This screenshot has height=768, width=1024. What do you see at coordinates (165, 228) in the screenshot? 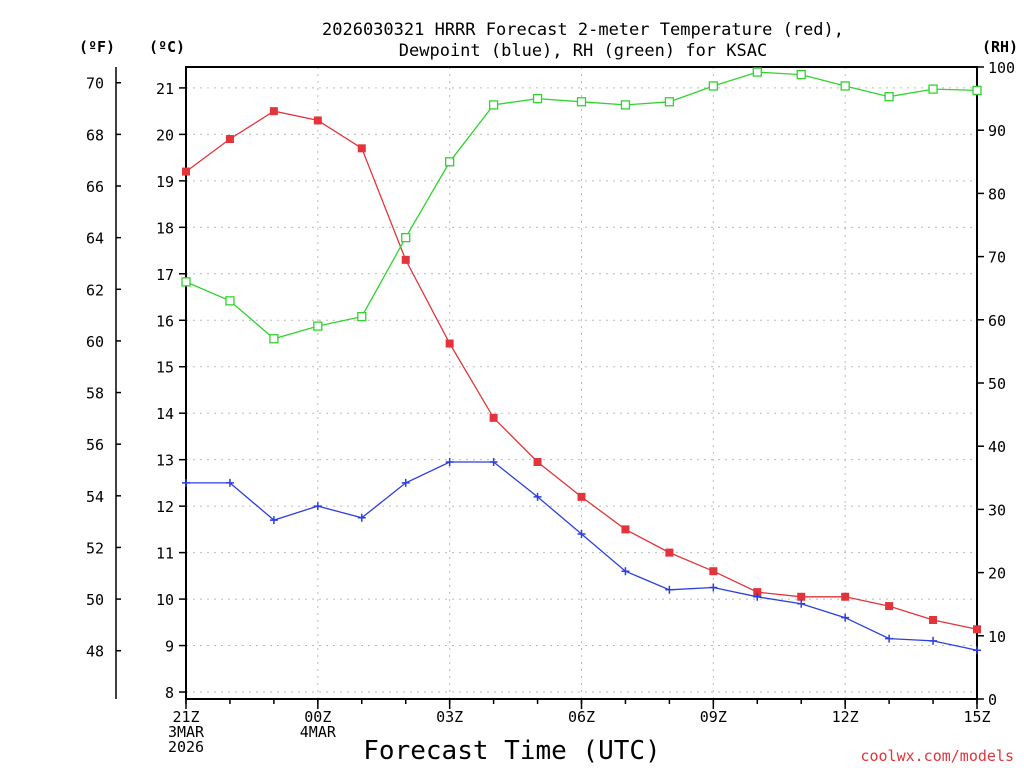
I see `celsius-tick-label: 18` at bounding box center [165, 228].